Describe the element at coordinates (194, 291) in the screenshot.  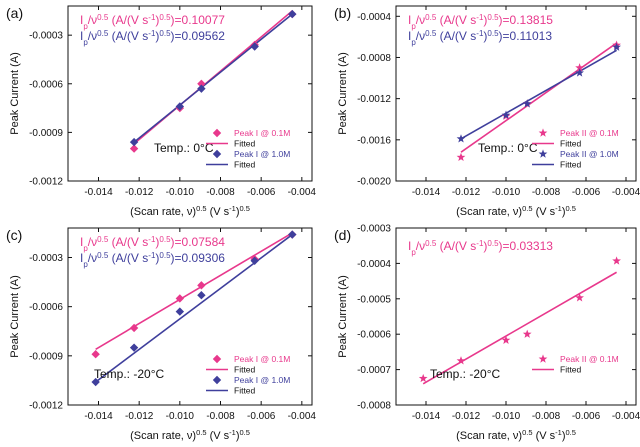
I see `fit-line-pink` at that location.